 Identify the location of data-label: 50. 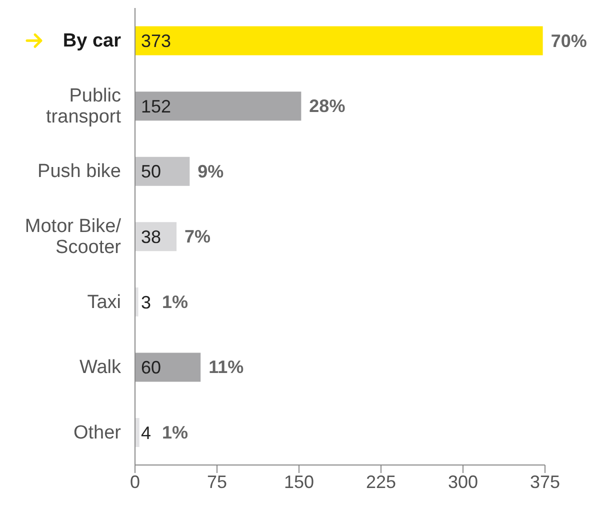
(151, 172).